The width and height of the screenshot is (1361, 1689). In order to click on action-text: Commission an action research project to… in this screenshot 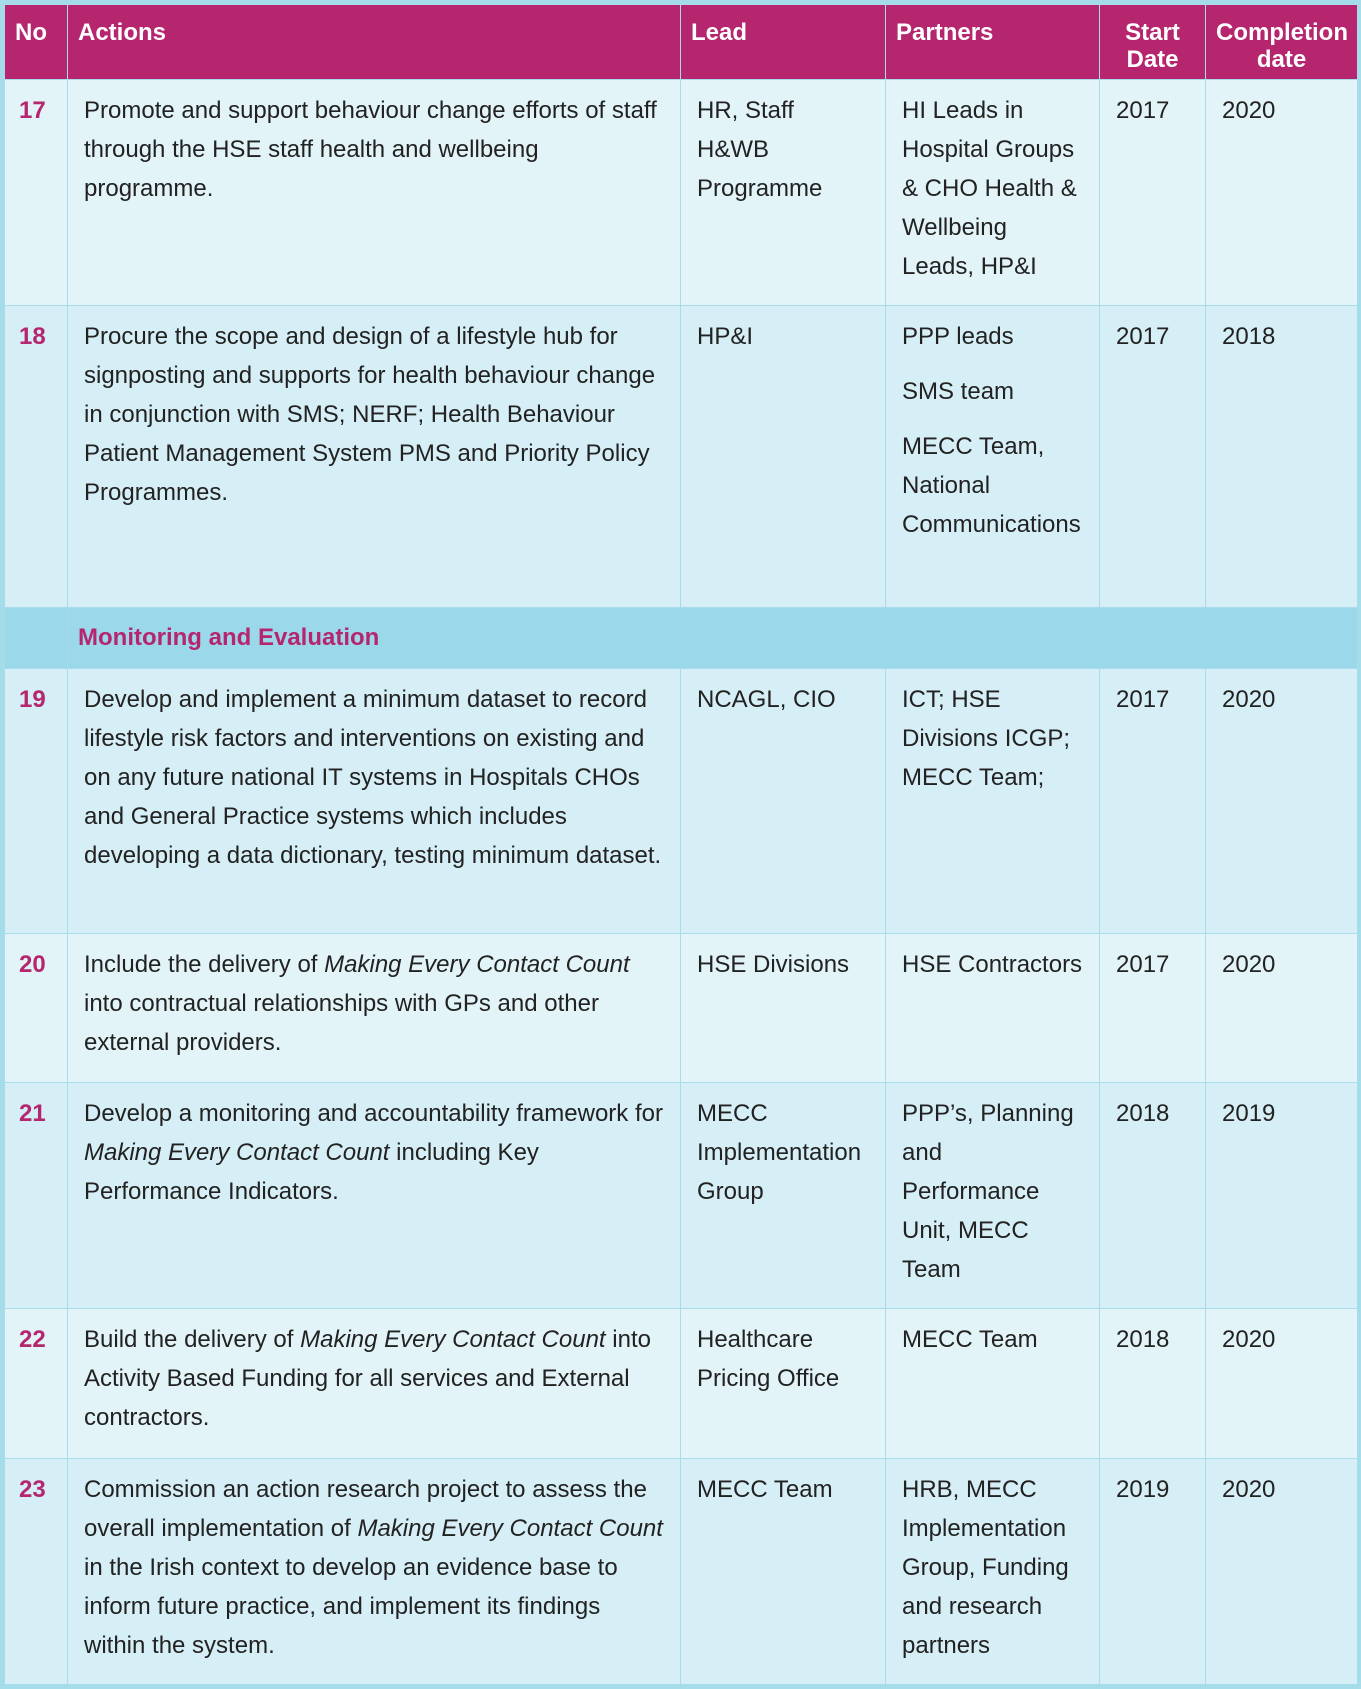, I will do `click(365, 1508)`.